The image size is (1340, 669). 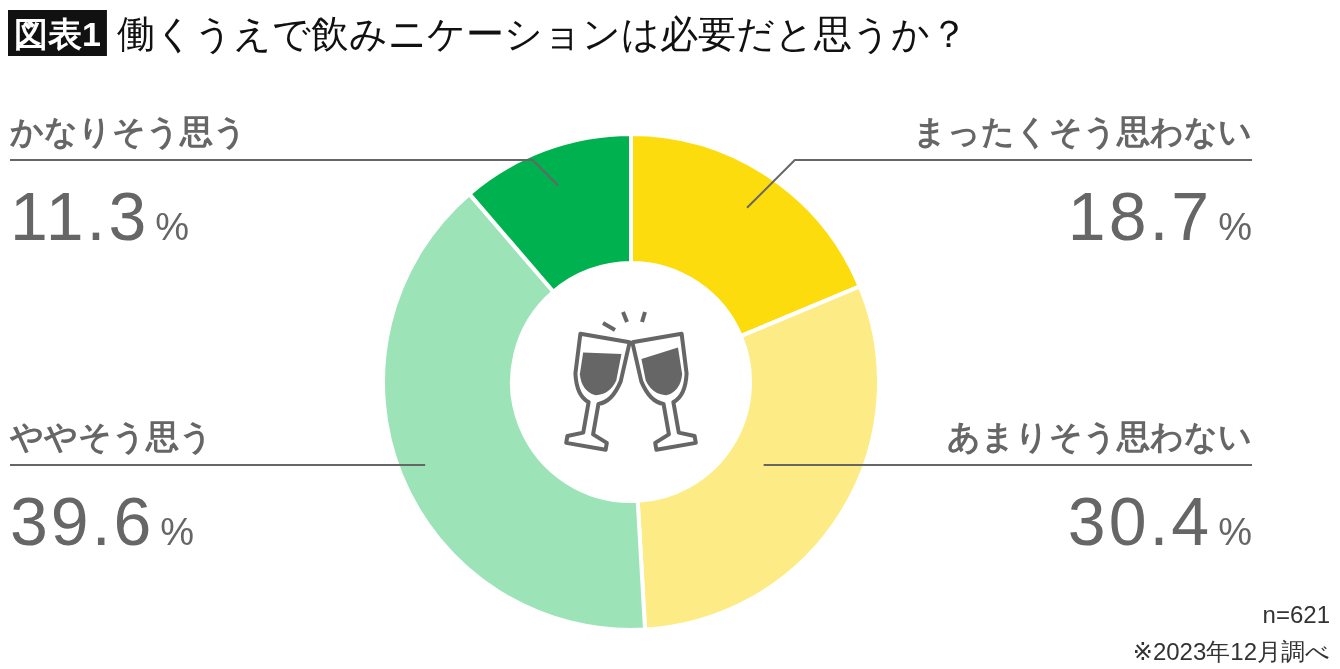 I want to click on annotation-badge: 図表1, so click(x=57, y=33).